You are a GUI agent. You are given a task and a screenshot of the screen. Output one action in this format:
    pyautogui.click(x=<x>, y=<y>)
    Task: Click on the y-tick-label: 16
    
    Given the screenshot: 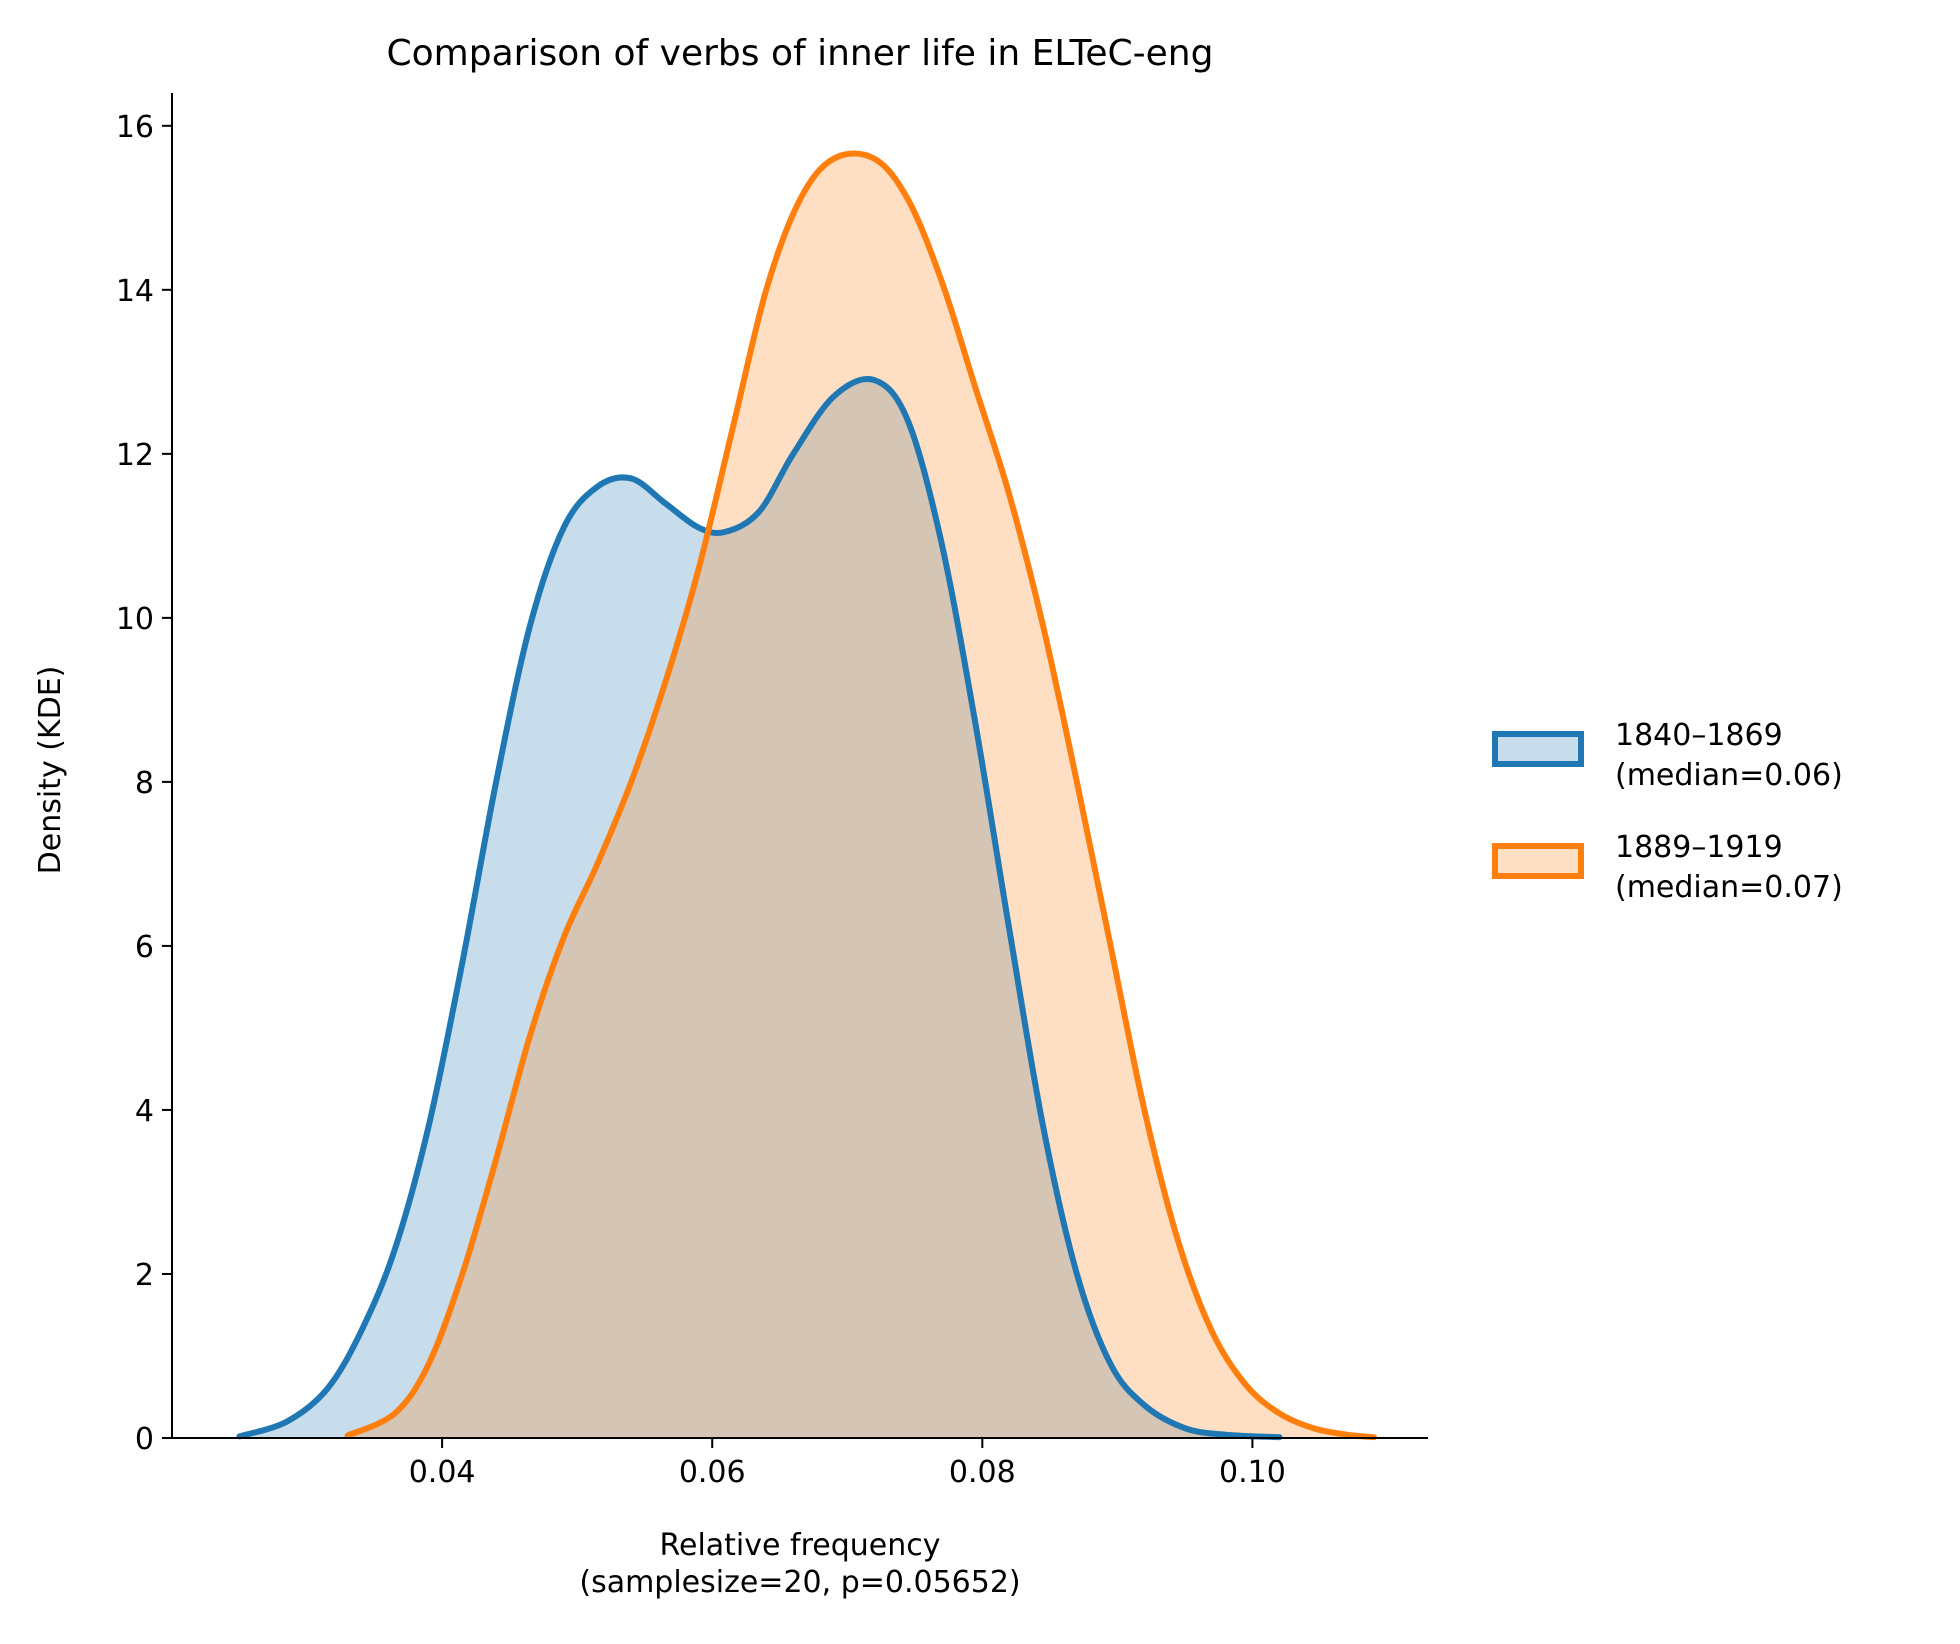 What is the action you would take?
    pyautogui.click(x=135, y=127)
    